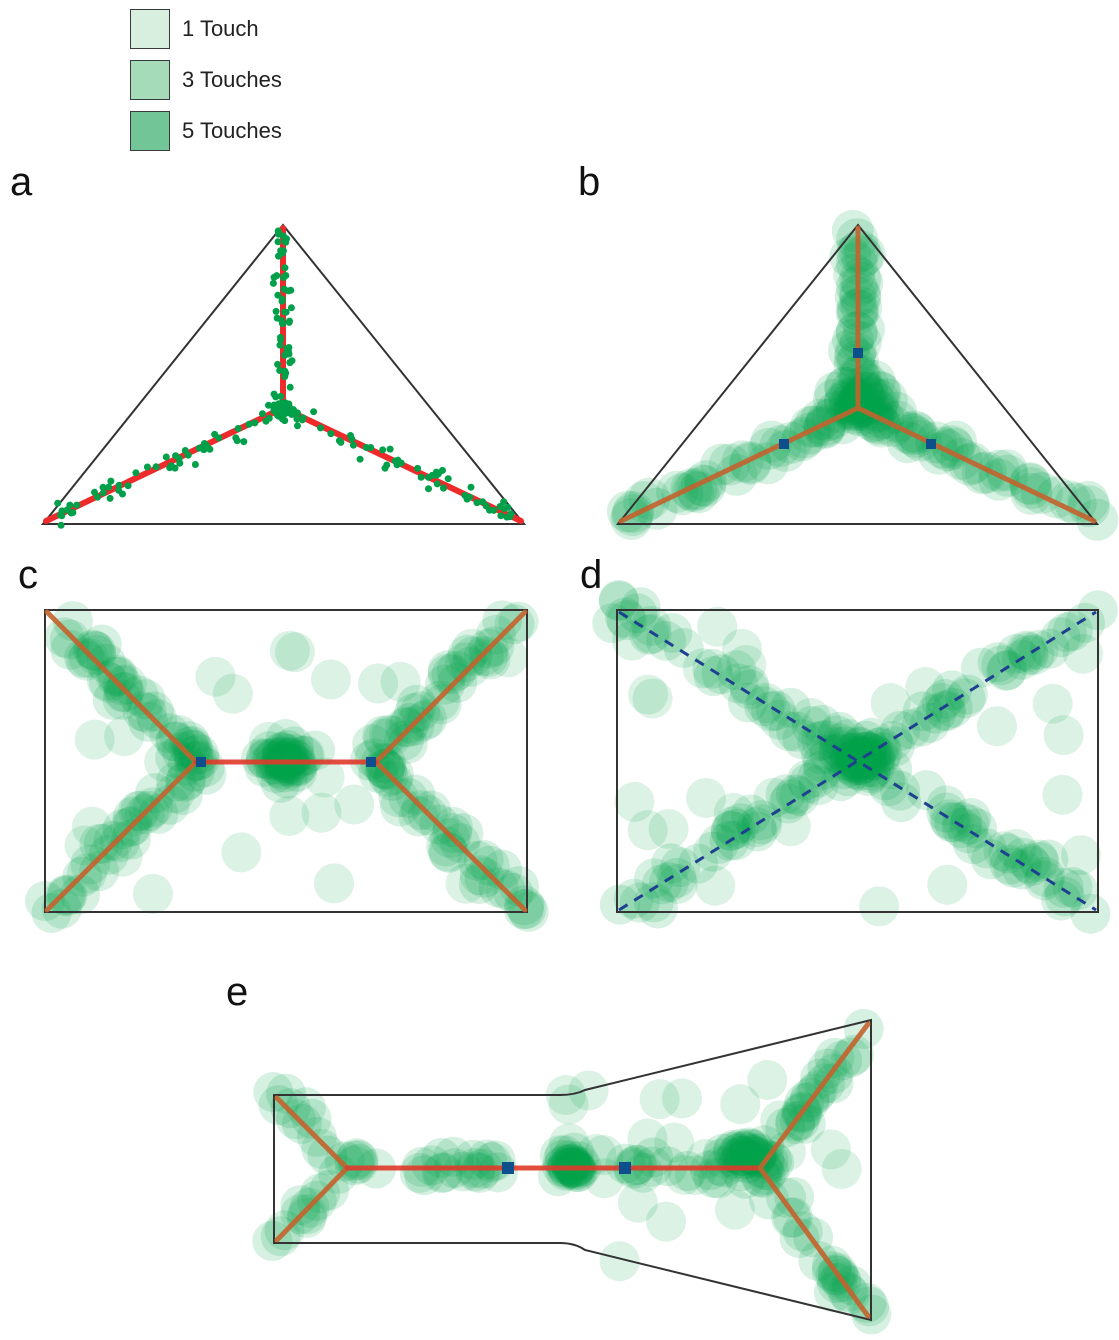  What do you see at coordinates (237, 992) in the screenshot?
I see `panel-label-e: e` at bounding box center [237, 992].